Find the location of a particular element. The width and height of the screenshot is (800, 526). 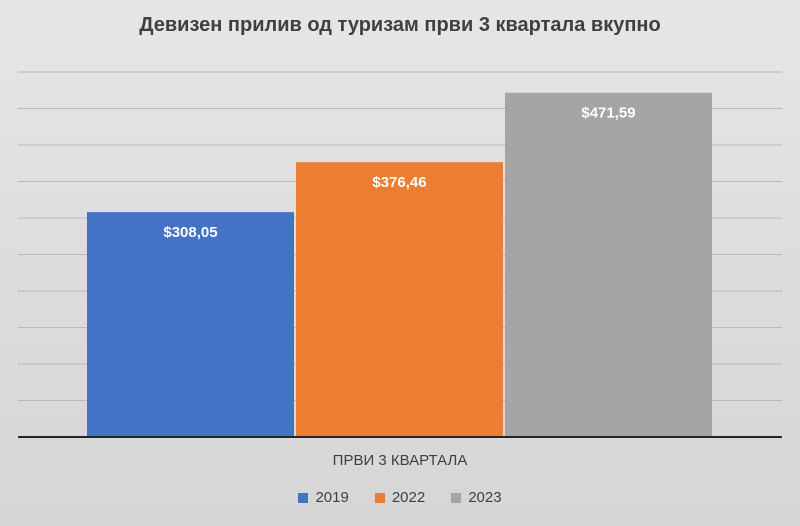

legend-label-2023: 2023 is located at coordinates (485, 497).